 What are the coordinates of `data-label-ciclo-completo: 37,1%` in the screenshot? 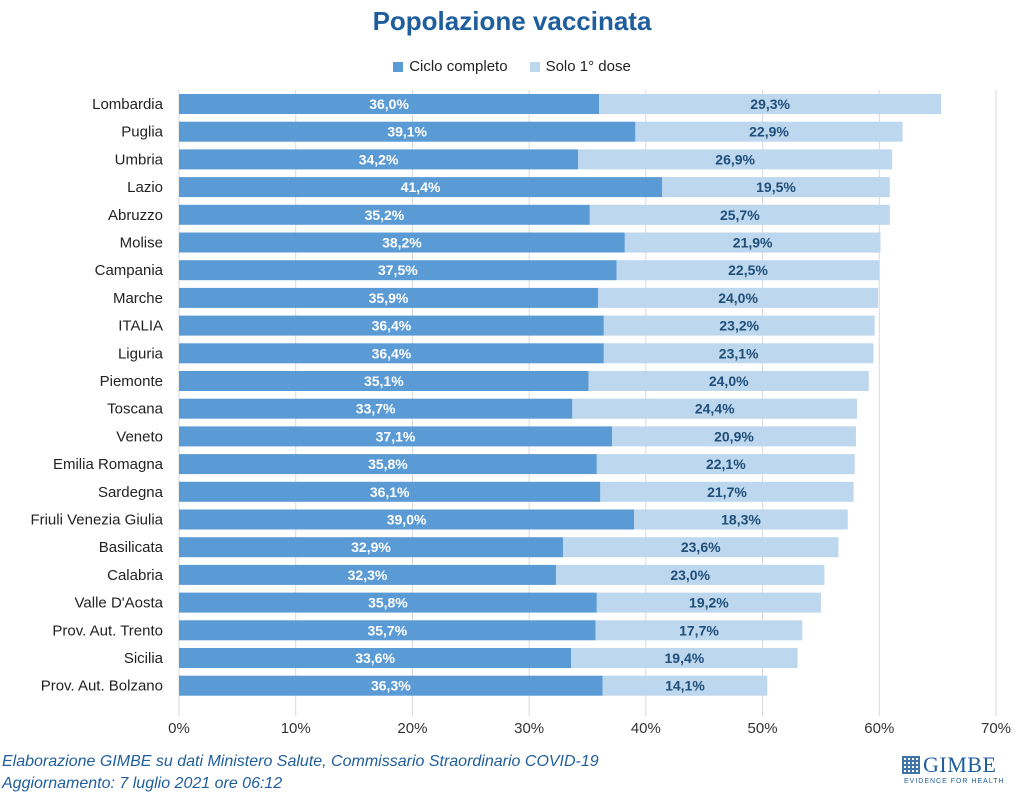 It's located at (396, 436).